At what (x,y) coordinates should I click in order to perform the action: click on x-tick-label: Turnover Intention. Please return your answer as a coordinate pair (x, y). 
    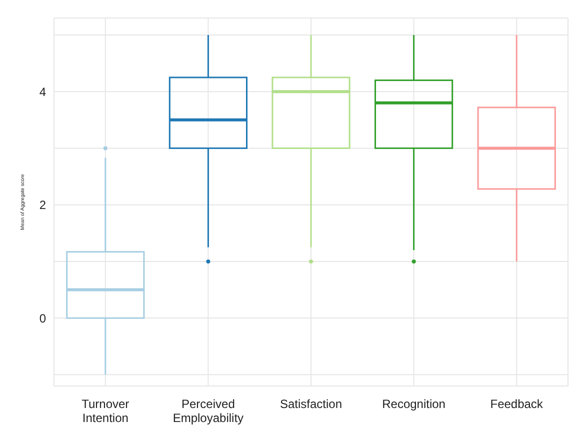
    Looking at the image, I should click on (106, 411).